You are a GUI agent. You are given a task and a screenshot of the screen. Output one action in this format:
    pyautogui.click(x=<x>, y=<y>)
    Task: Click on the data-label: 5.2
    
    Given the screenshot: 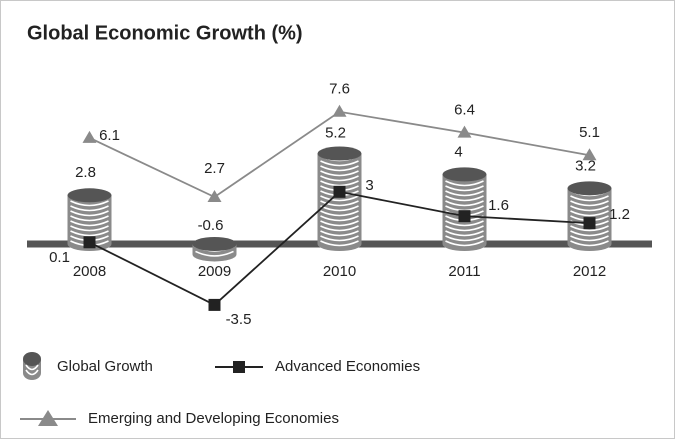 What is the action you would take?
    pyautogui.click(x=335, y=132)
    